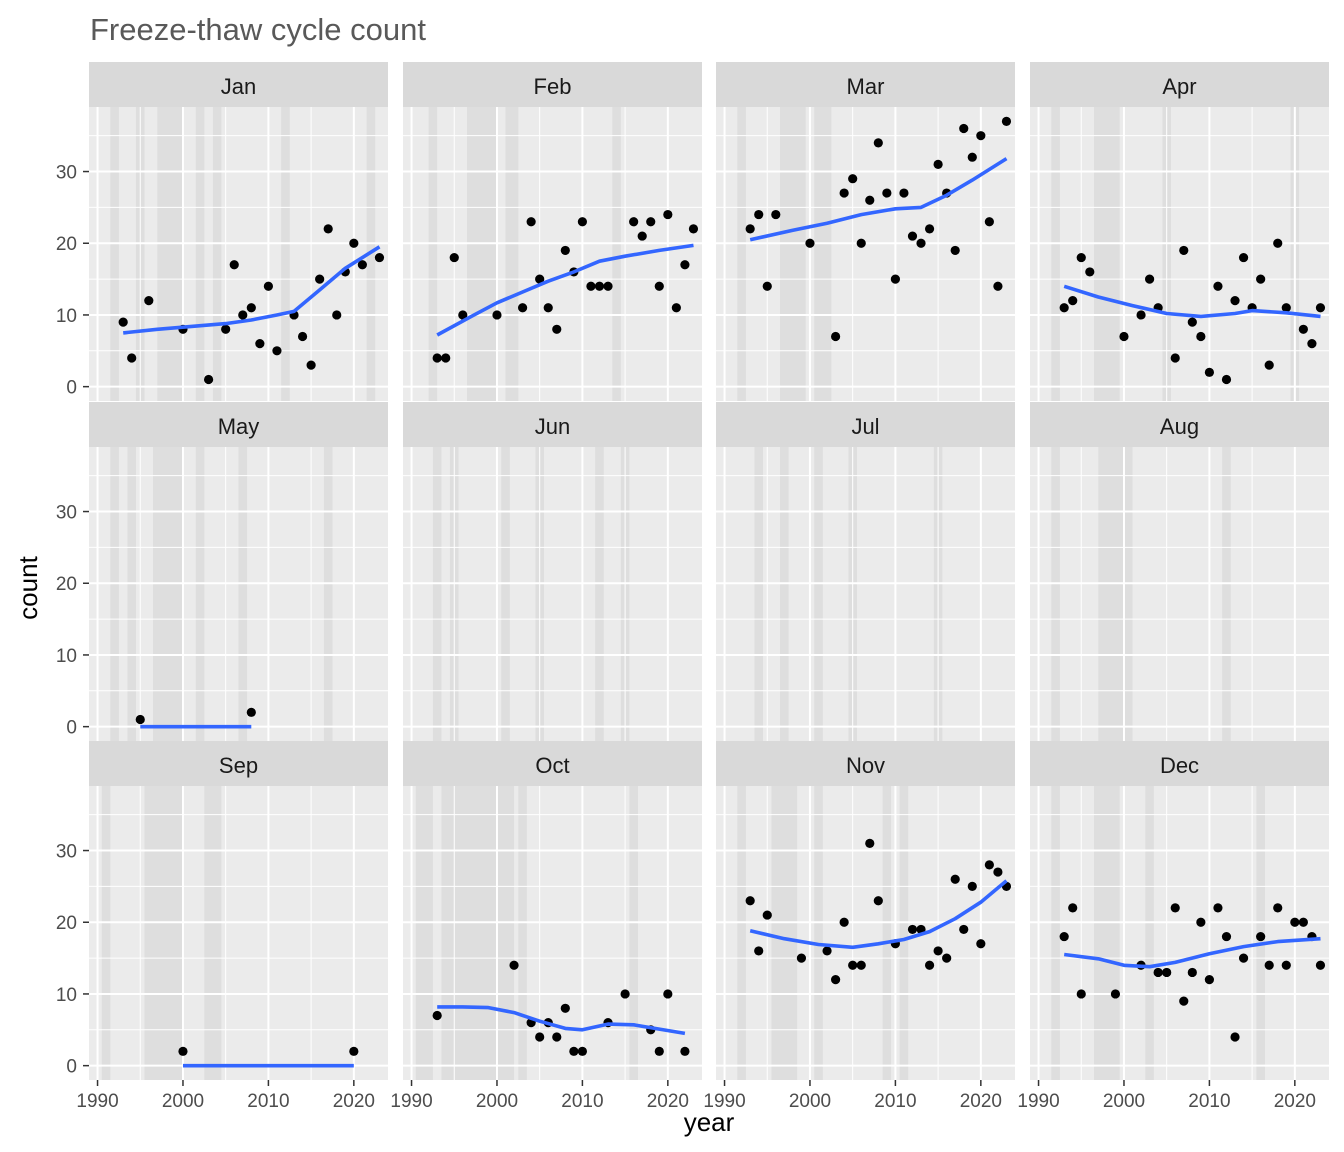  What do you see at coordinates (239, 426) in the screenshot?
I see `facet-strip-label: May` at bounding box center [239, 426].